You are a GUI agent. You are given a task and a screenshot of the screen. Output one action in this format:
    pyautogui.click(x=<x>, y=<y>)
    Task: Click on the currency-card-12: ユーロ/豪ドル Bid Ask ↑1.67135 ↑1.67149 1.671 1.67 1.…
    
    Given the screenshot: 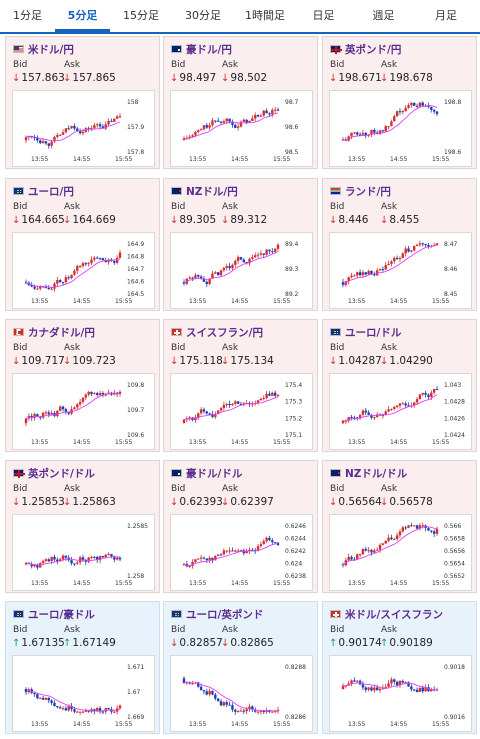 What is the action you would take?
    pyautogui.click(x=82, y=667)
    